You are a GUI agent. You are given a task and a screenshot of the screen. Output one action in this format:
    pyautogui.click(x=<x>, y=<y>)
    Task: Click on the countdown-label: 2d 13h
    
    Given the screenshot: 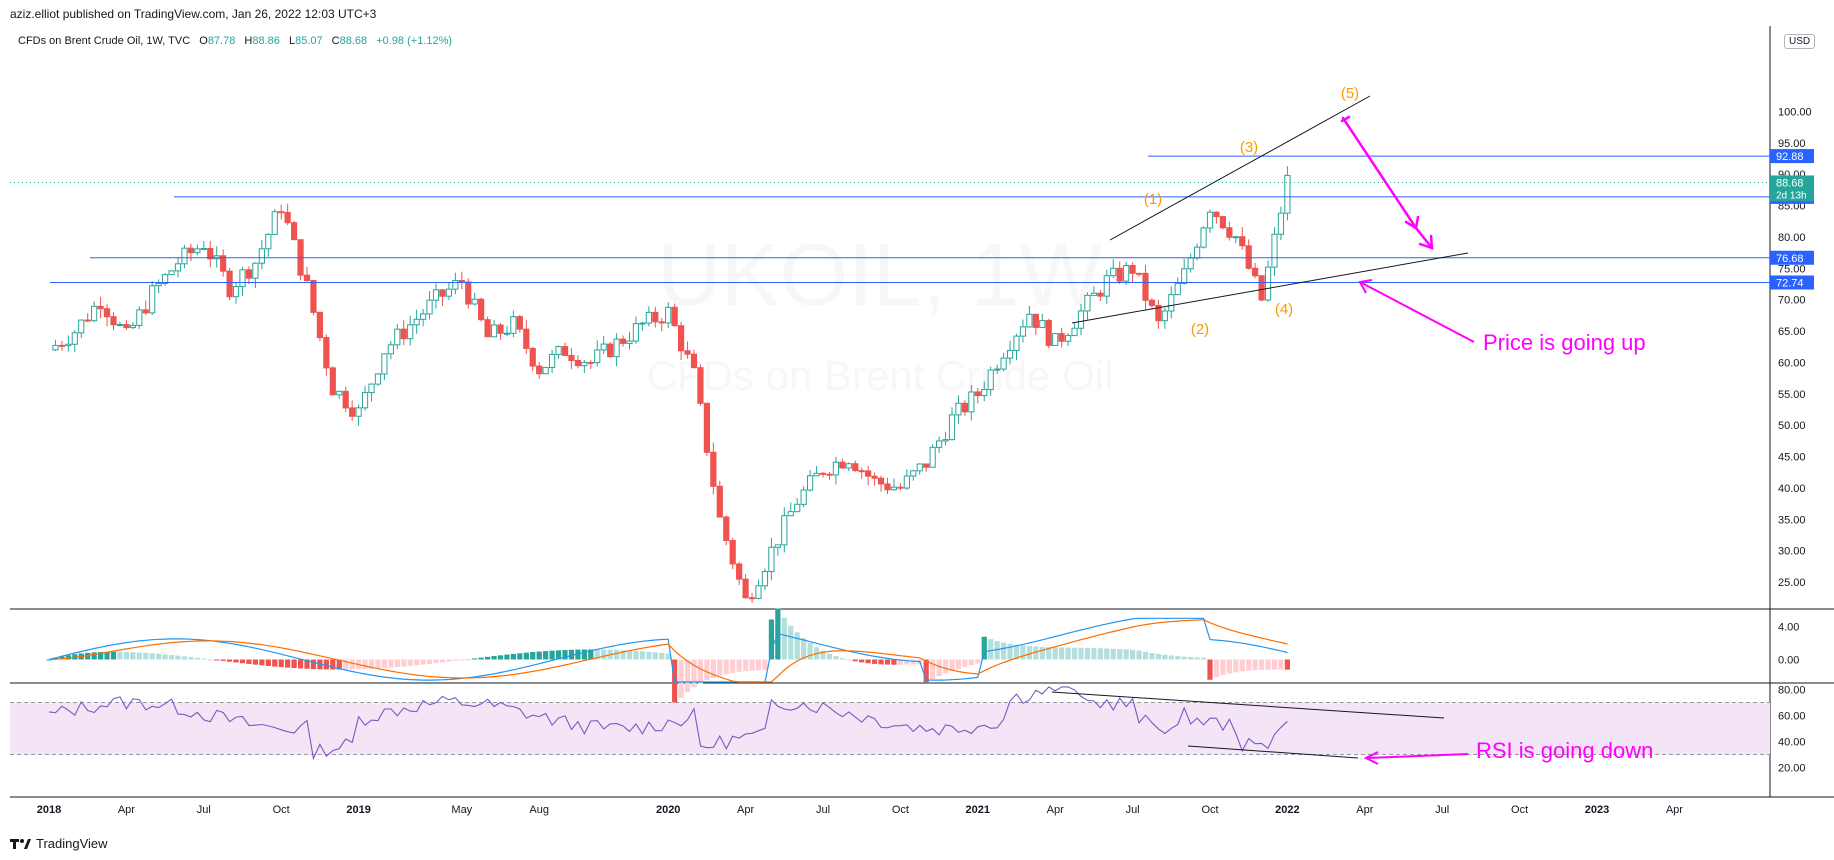 What is the action you would take?
    pyautogui.click(x=1791, y=195)
    